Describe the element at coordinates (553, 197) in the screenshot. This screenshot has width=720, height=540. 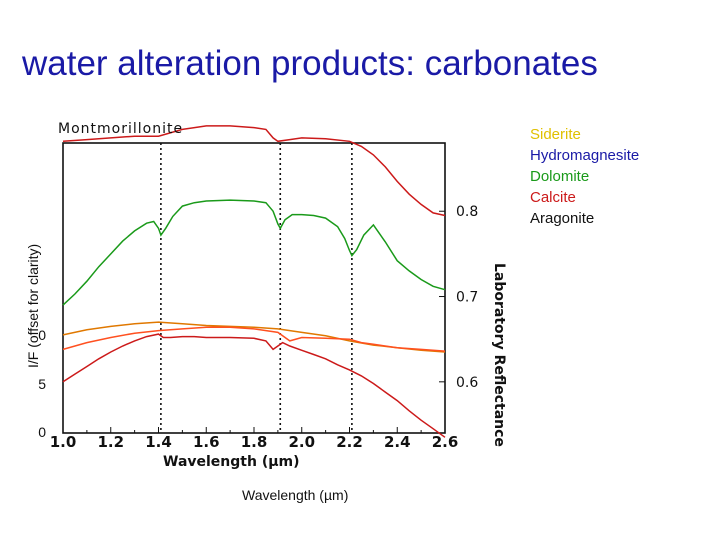
I see `legend-item-calcite: Calcite` at that location.